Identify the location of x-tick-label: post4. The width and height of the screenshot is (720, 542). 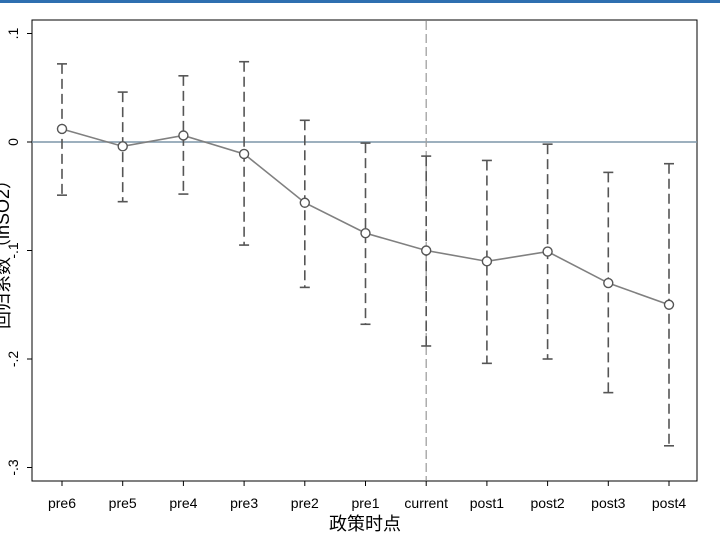
(669, 503).